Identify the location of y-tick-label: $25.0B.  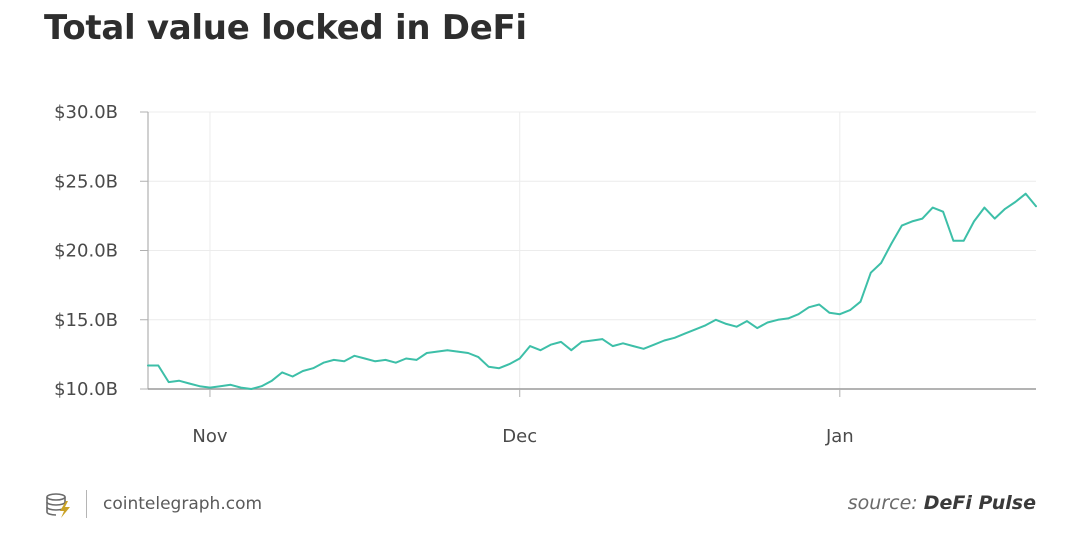
(86, 181).